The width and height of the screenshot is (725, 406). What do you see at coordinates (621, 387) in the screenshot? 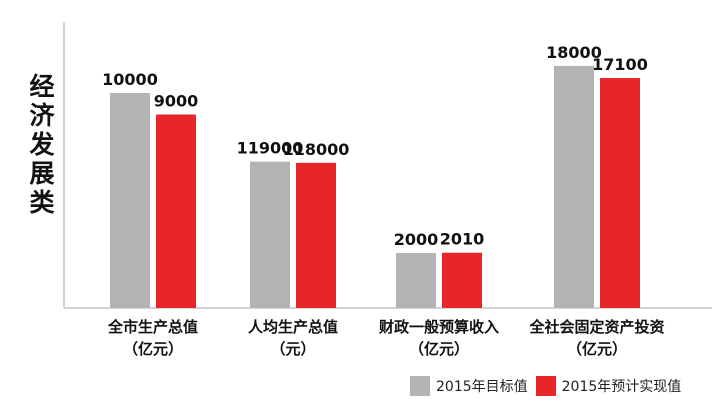
I see `legend-label: 2015年预计实现值` at bounding box center [621, 387].